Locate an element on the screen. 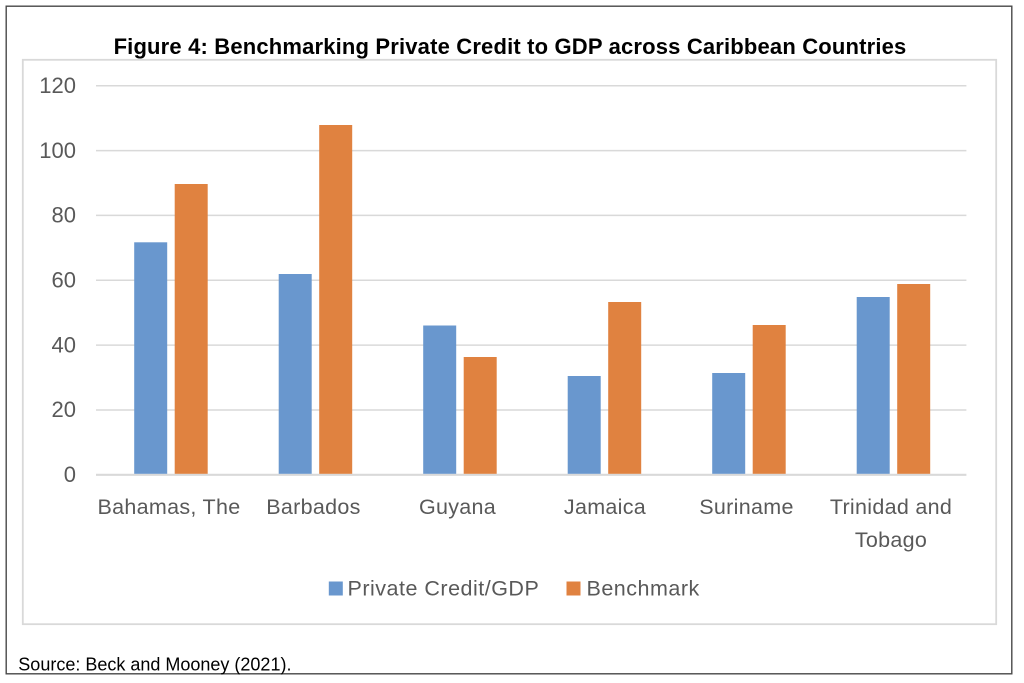 The width and height of the screenshot is (1024, 683). svg-text: 40 is located at coordinates (64, 344).